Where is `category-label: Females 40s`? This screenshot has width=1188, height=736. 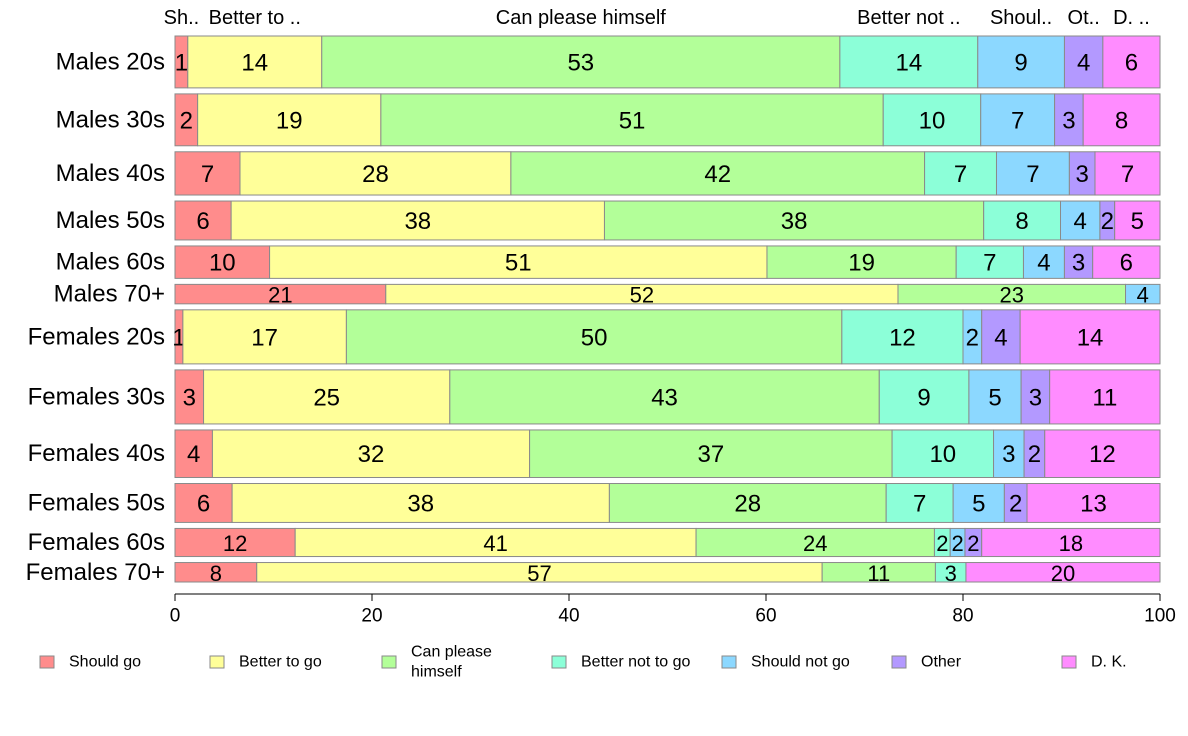 category-label: Females 40s is located at coordinates (96, 453).